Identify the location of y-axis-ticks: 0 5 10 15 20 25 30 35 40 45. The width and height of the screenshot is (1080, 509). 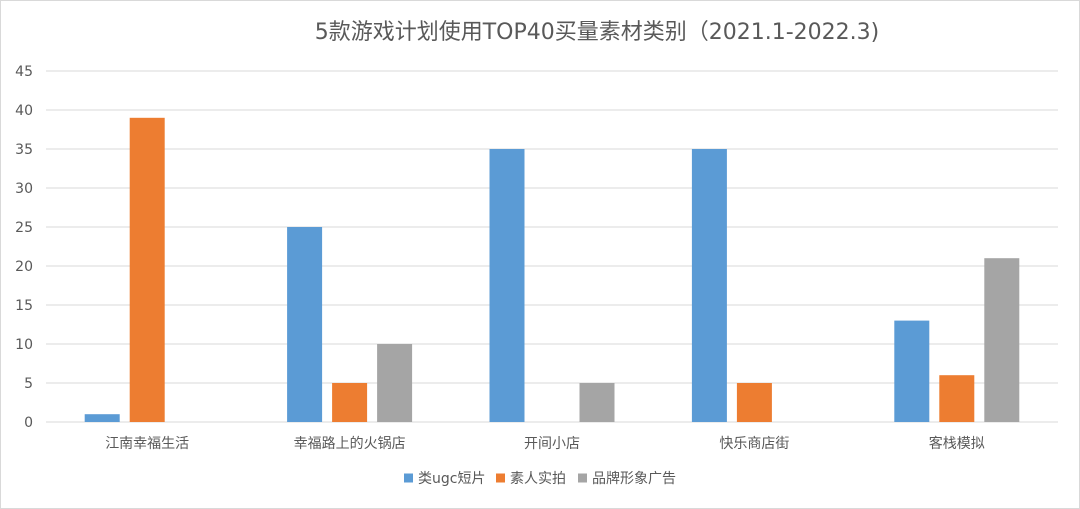
(24, 247).